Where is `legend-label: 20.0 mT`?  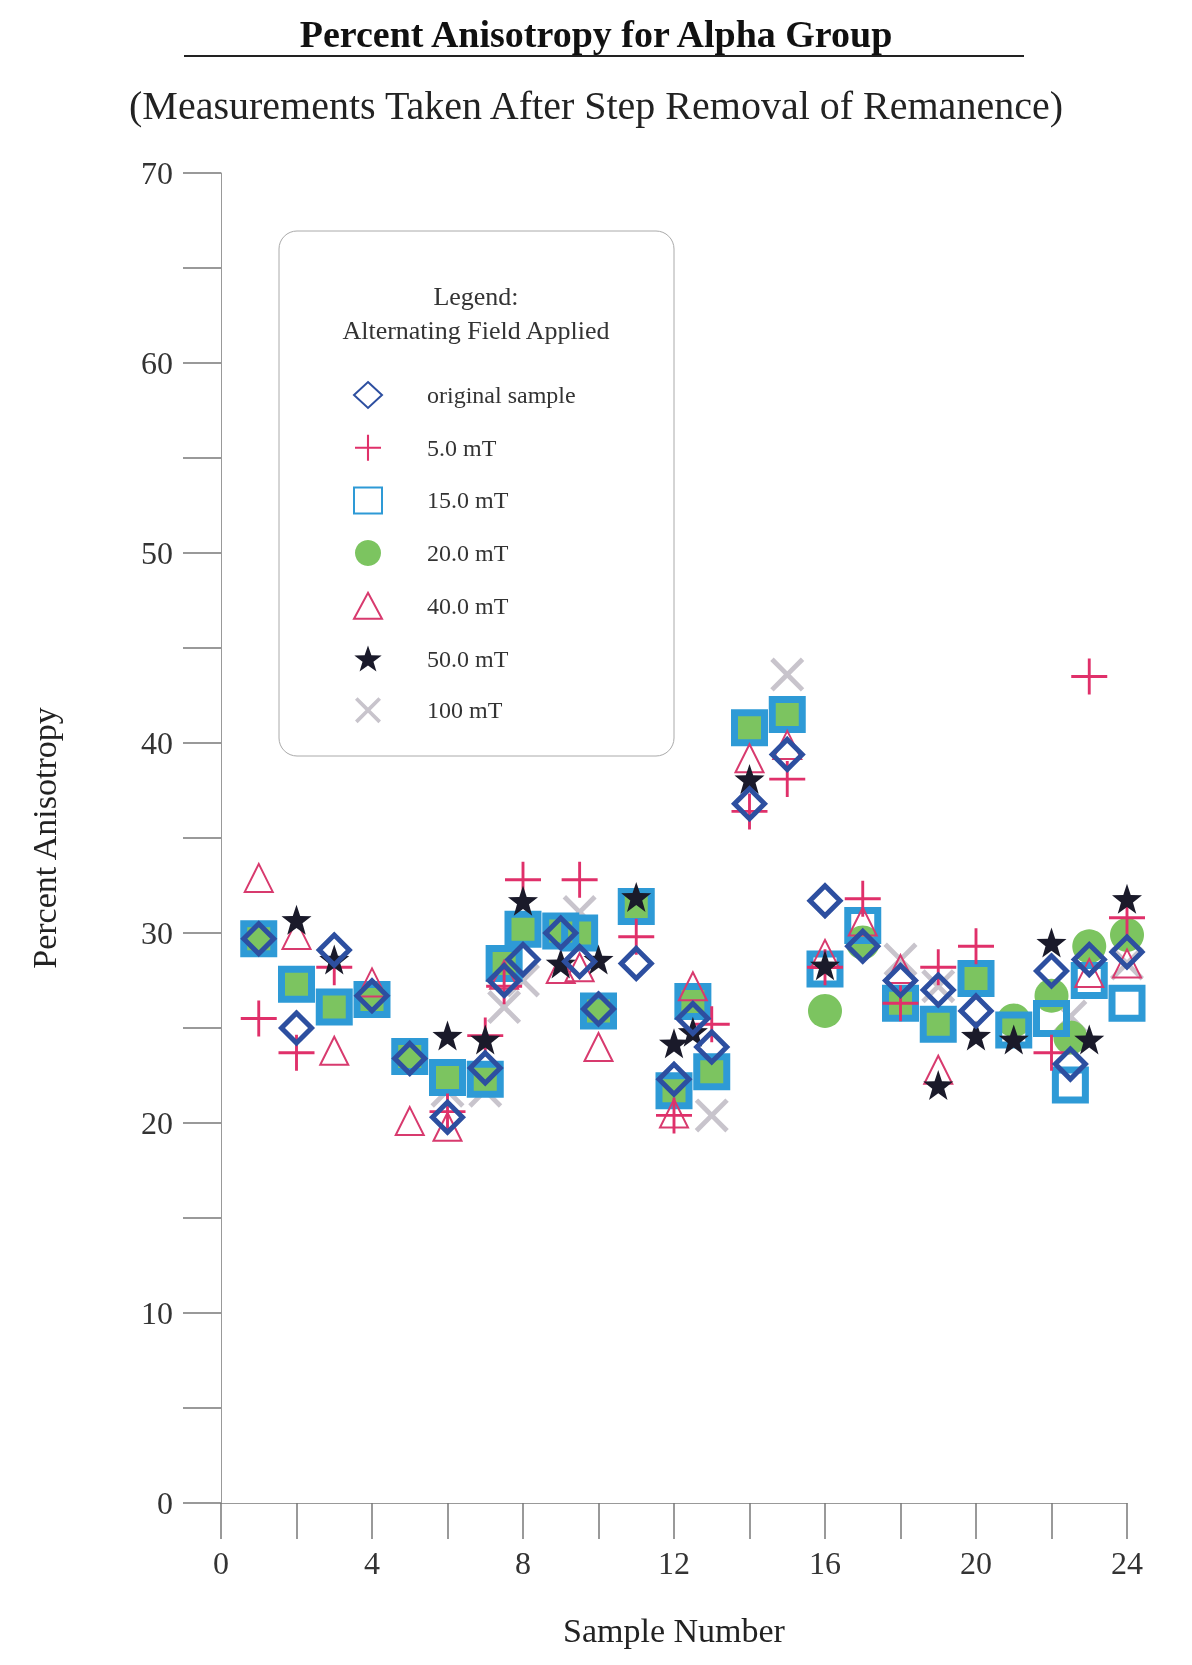 legend-label: 20.0 mT is located at coordinates (468, 553).